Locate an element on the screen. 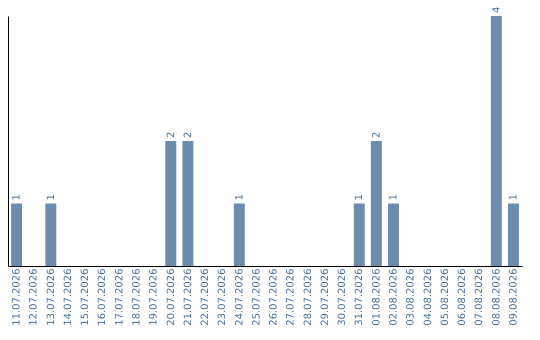 Image resolution: width=540 pixels, height=340 pixels. x-tick-label: 23.07.2026 is located at coordinates (222, 297).